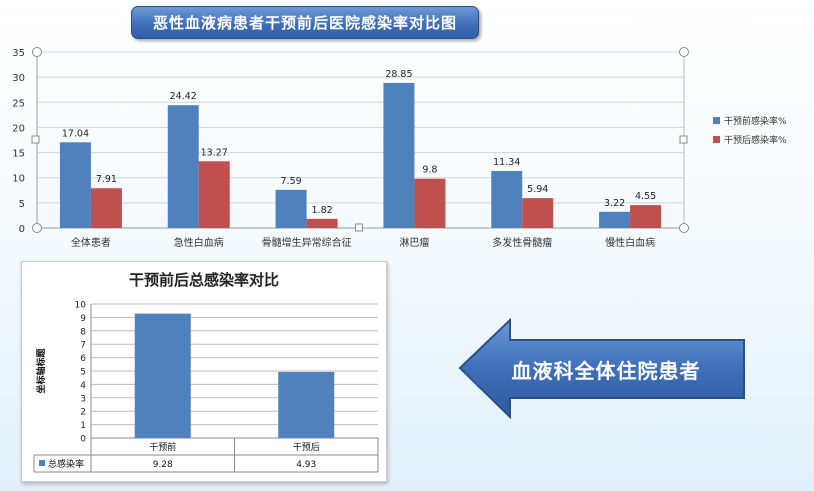 The width and height of the screenshot is (814, 491). What do you see at coordinates (645, 196) in the screenshot?
I see `data-label: 4.55` at bounding box center [645, 196].